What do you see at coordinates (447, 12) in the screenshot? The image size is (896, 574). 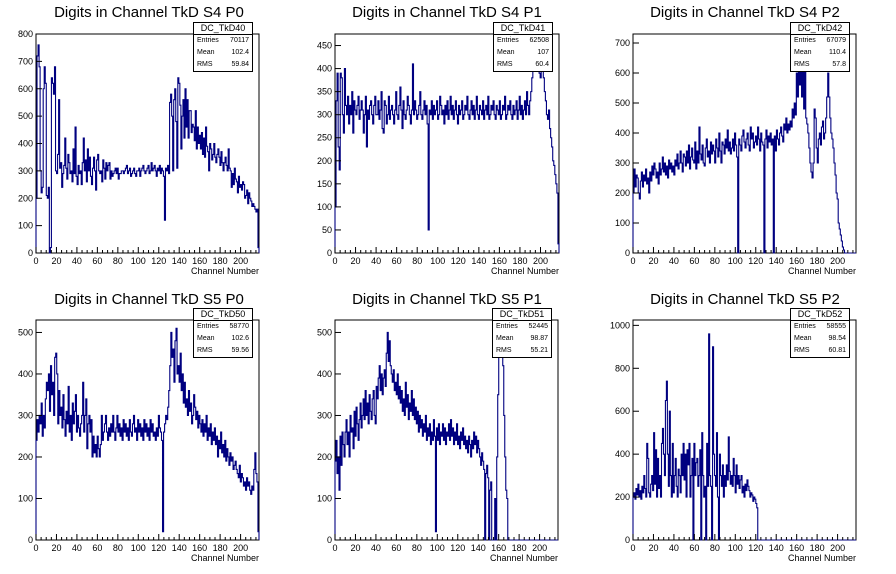 I see `chart-title: Digits in Channel TkD S4 P1` at bounding box center [447, 12].